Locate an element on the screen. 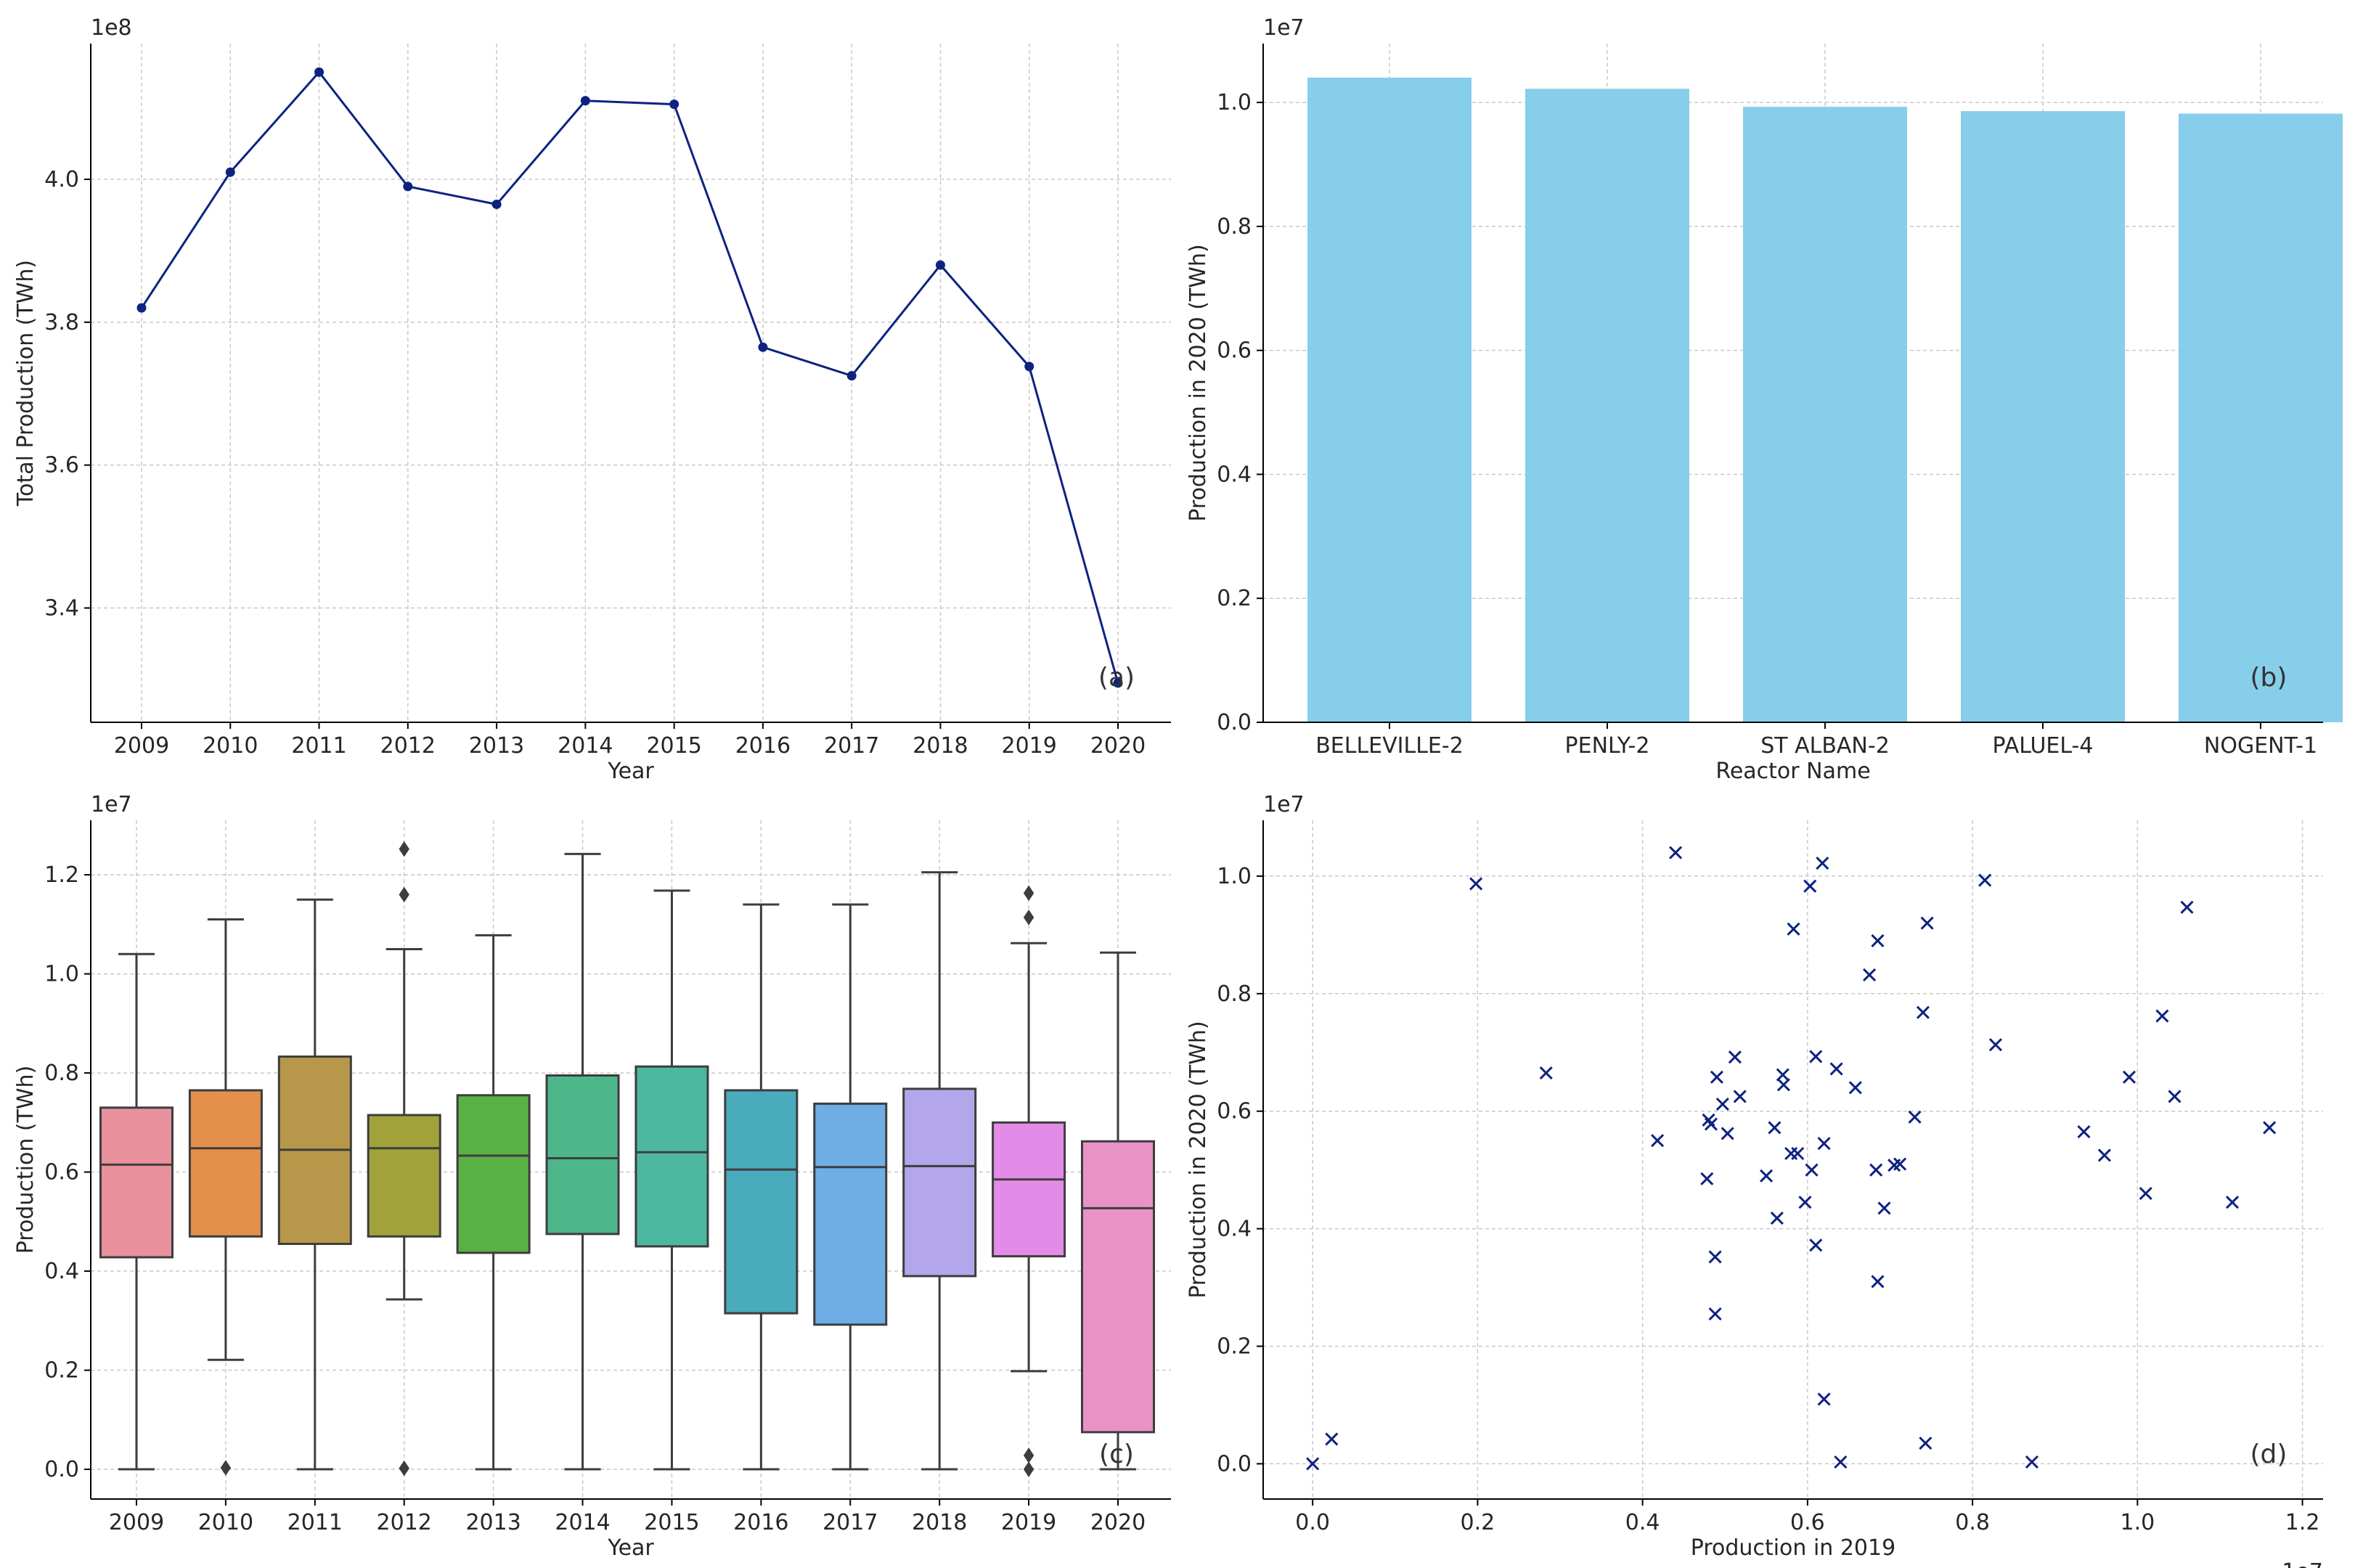 The image size is (2355, 1568). chart-a-ytick-label-0: 3.4 is located at coordinates (61, 608).